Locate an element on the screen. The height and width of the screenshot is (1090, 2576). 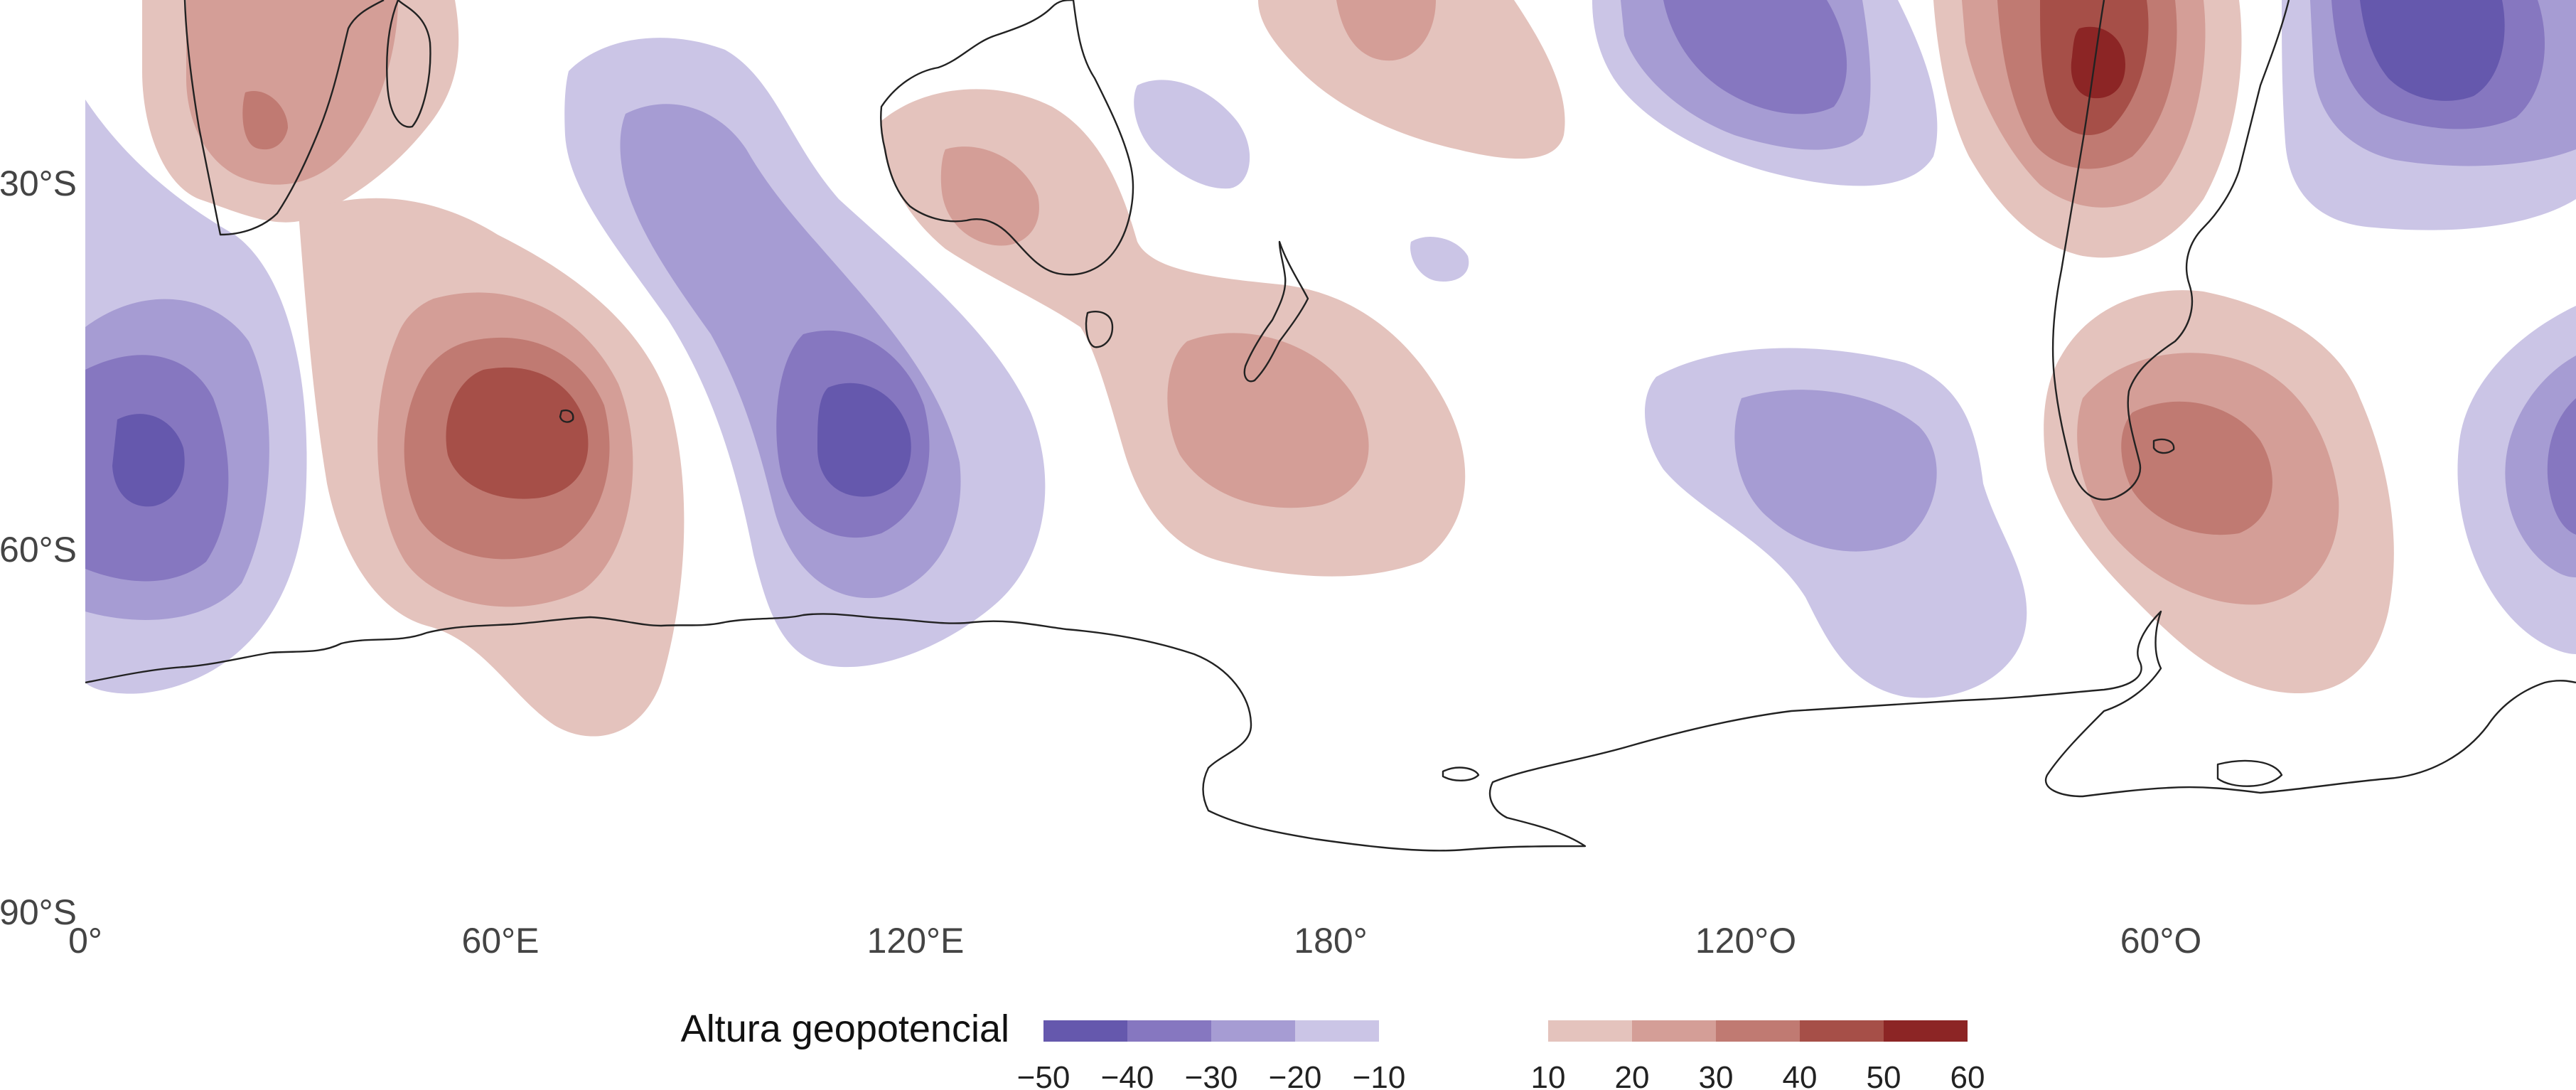
lon-label-60E: 60°E is located at coordinates (501, 941).